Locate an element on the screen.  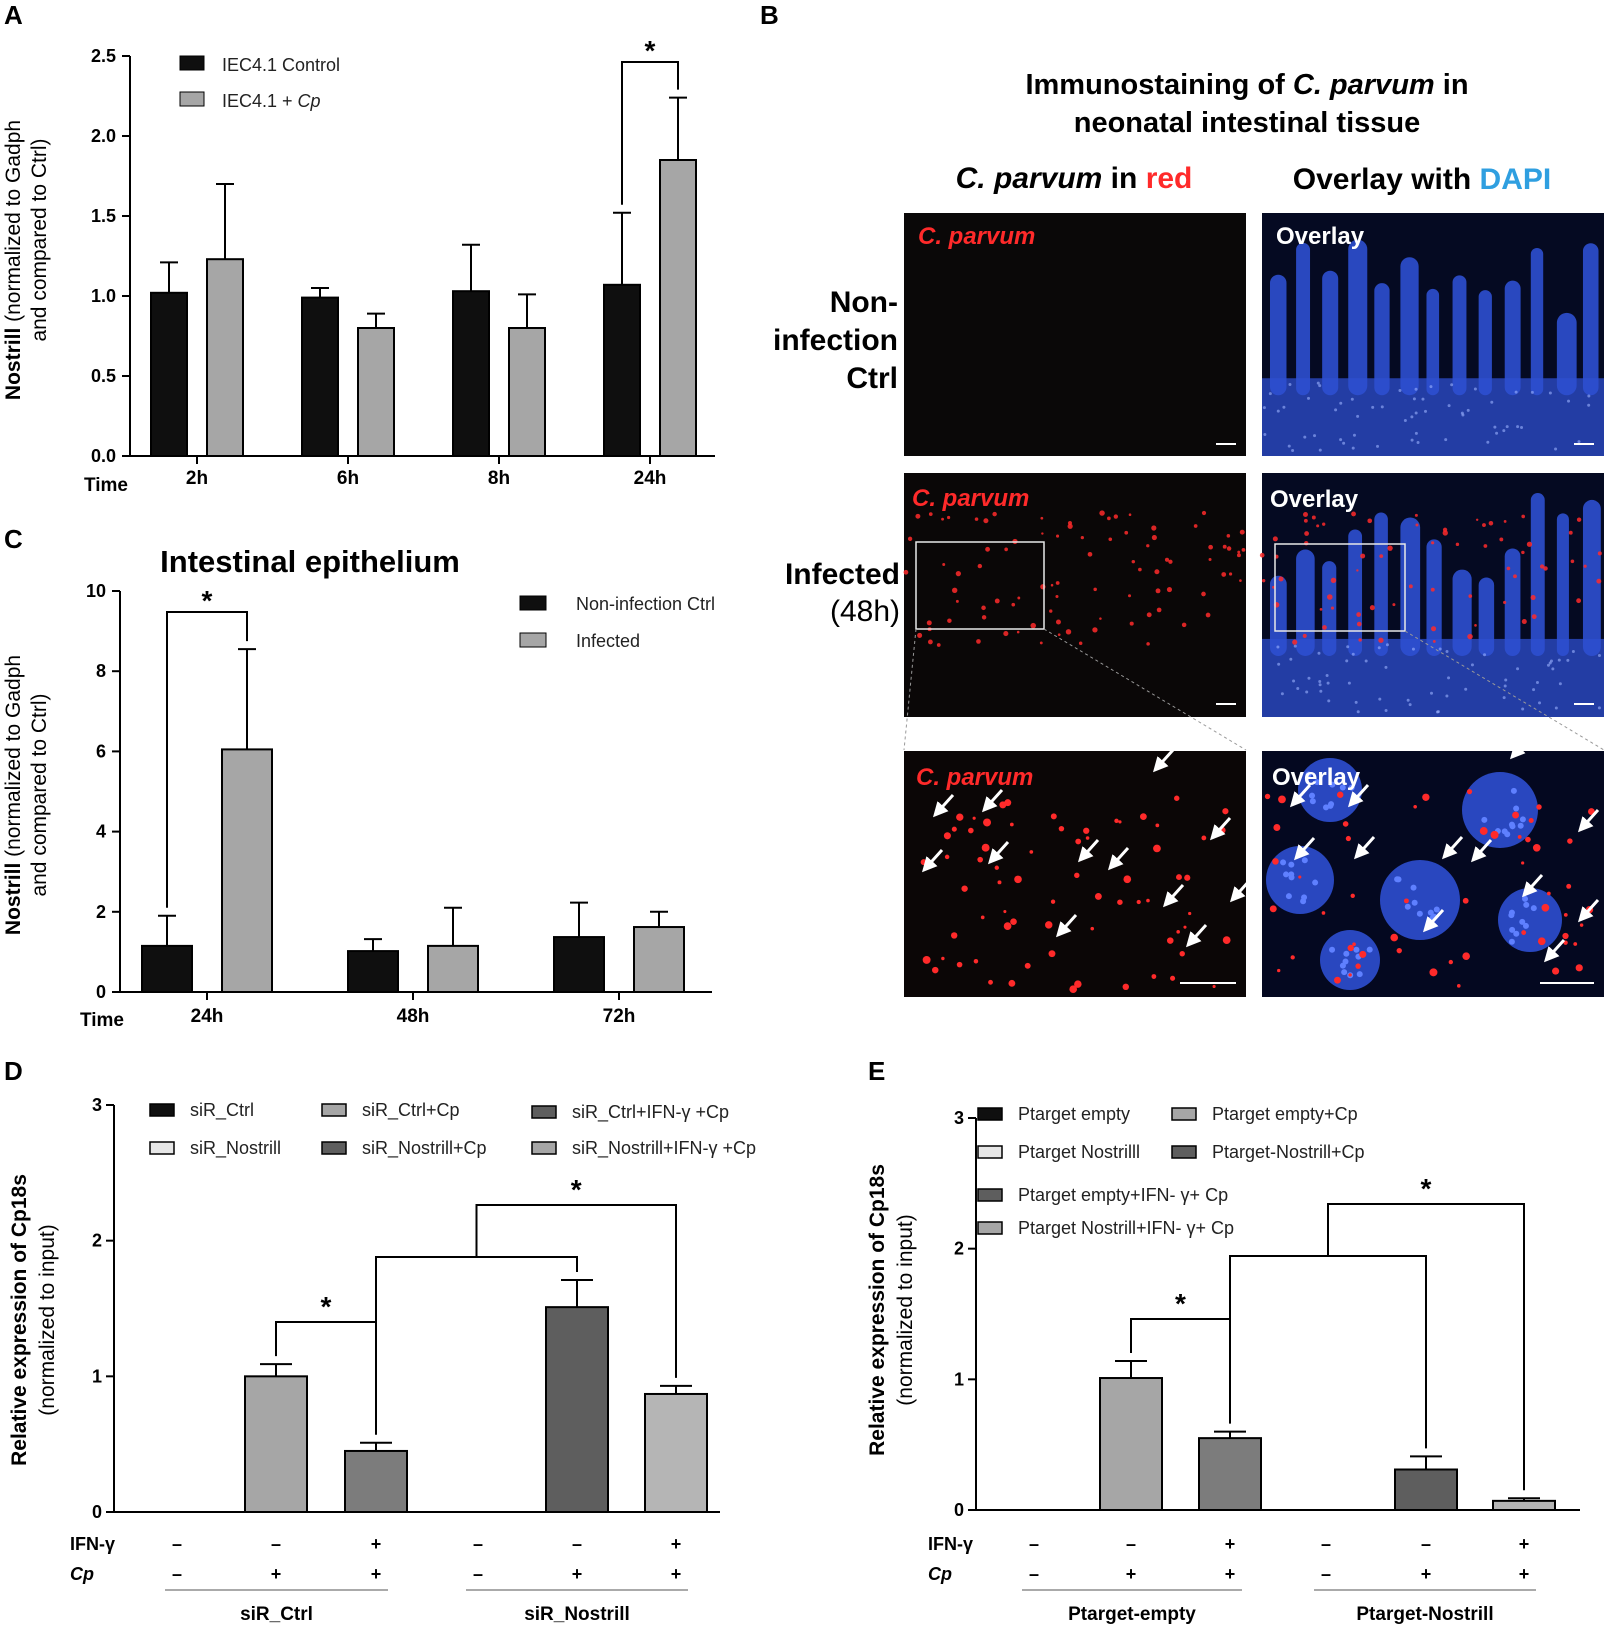
row-label-ifn: IFN-γ is located at coordinates (92, 1544).